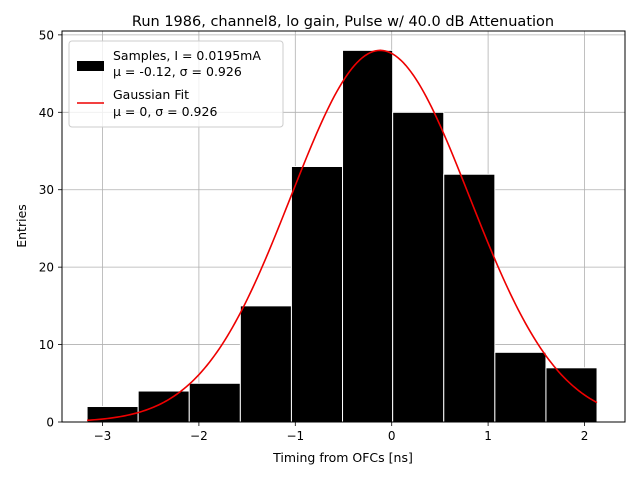 This screenshot has width=640, height=480. I want to click on legend-fit-stats: μ = 0, σ = 0.926, so click(165, 111).